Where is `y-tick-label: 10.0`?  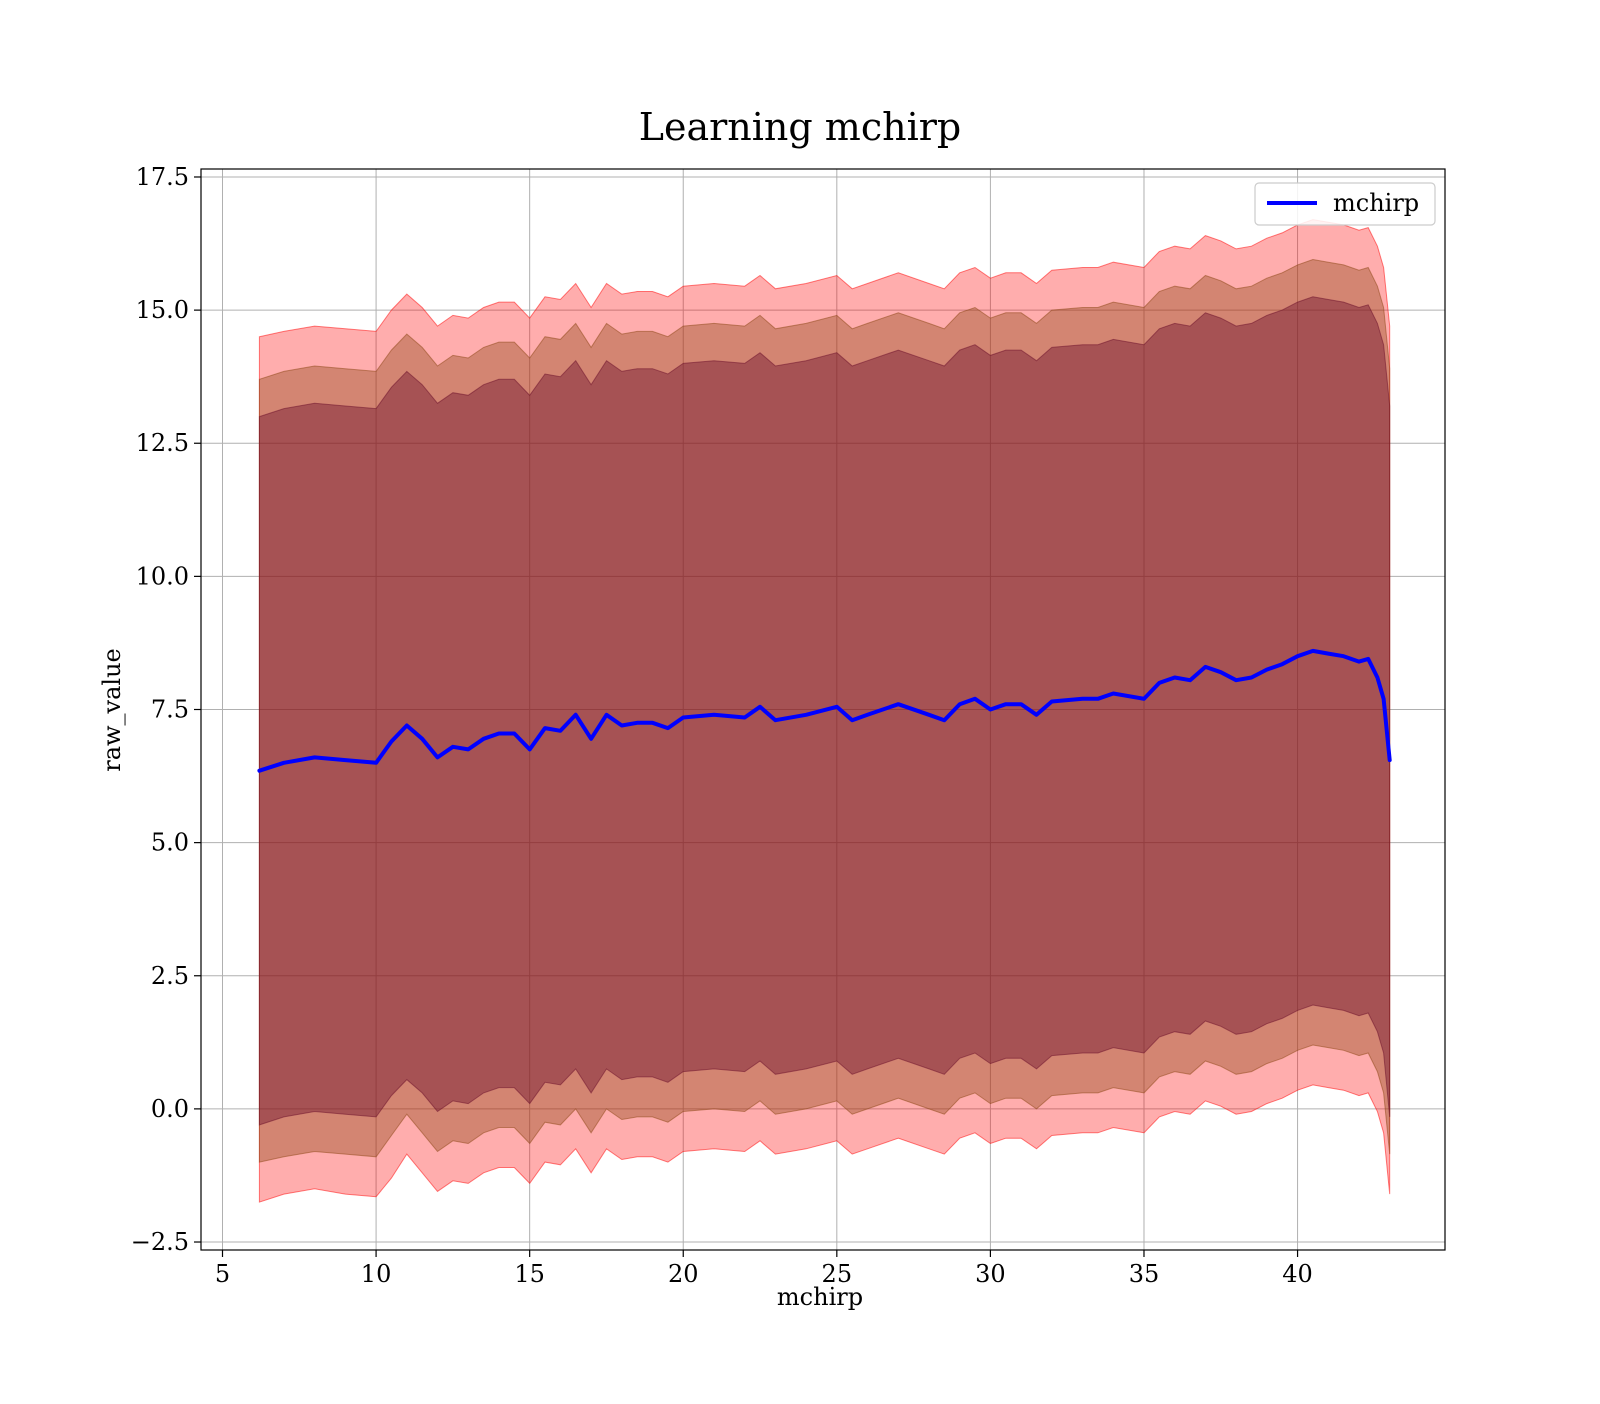
y-tick-label: 10.0 is located at coordinates (162, 576).